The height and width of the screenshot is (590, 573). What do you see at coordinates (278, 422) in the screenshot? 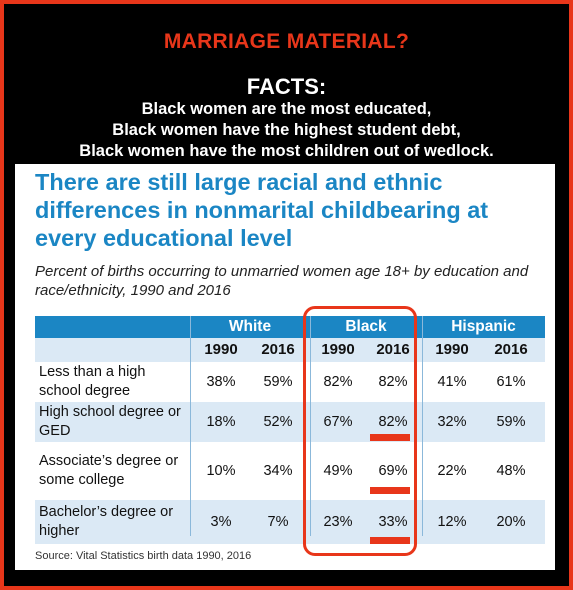
I see `table-cell: 52%` at bounding box center [278, 422].